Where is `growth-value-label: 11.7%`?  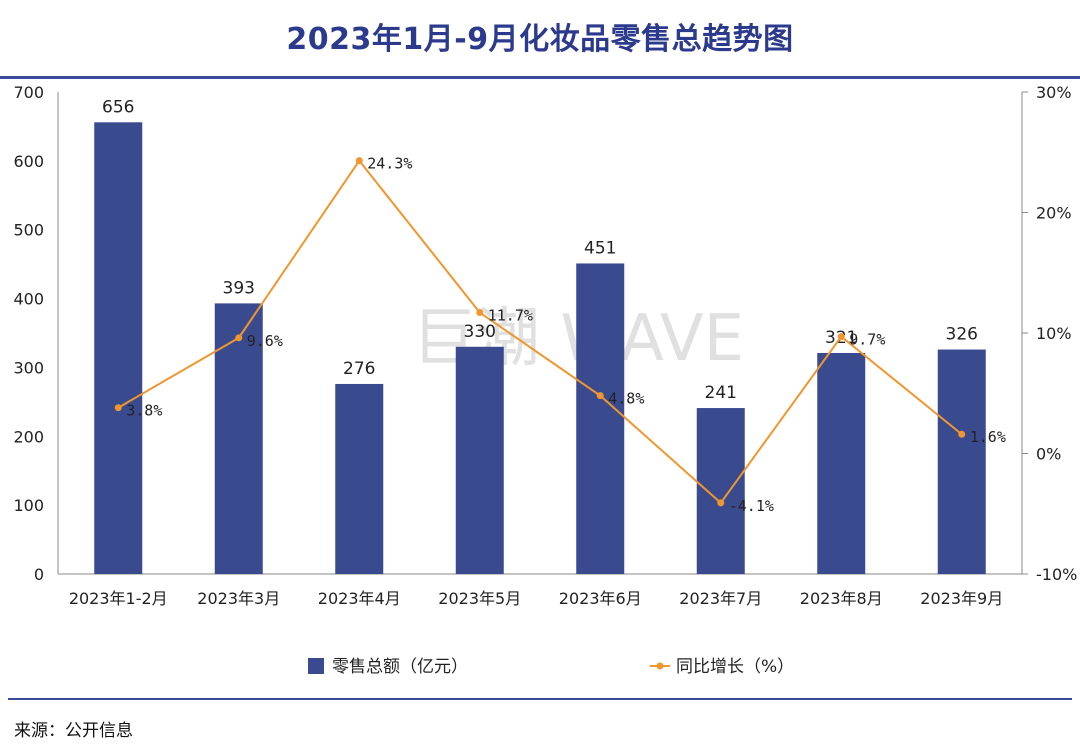 growth-value-label: 11.7% is located at coordinates (510, 316).